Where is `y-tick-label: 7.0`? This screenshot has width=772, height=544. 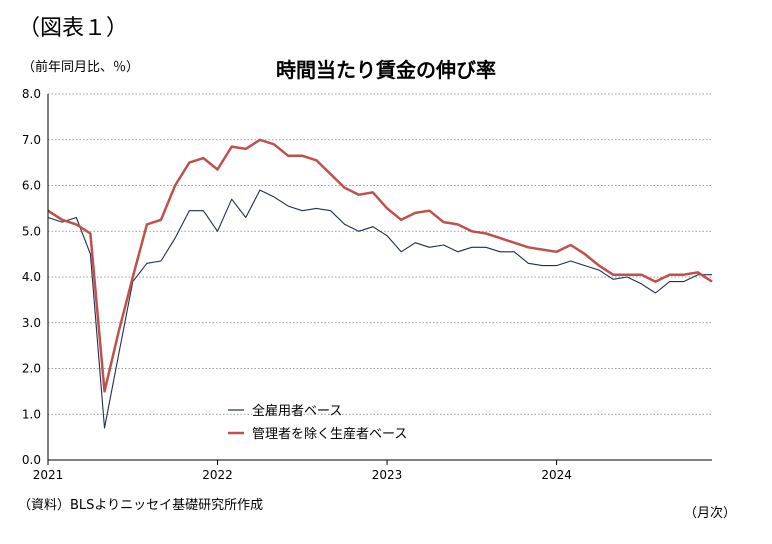
y-tick-label: 7.0 is located at coordinates (31, 140).